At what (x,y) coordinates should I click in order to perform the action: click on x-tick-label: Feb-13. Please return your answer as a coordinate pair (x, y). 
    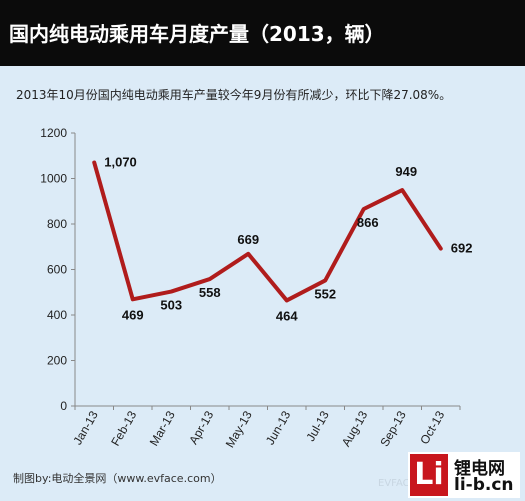
    Looking at the image, I should click on (123, 428).